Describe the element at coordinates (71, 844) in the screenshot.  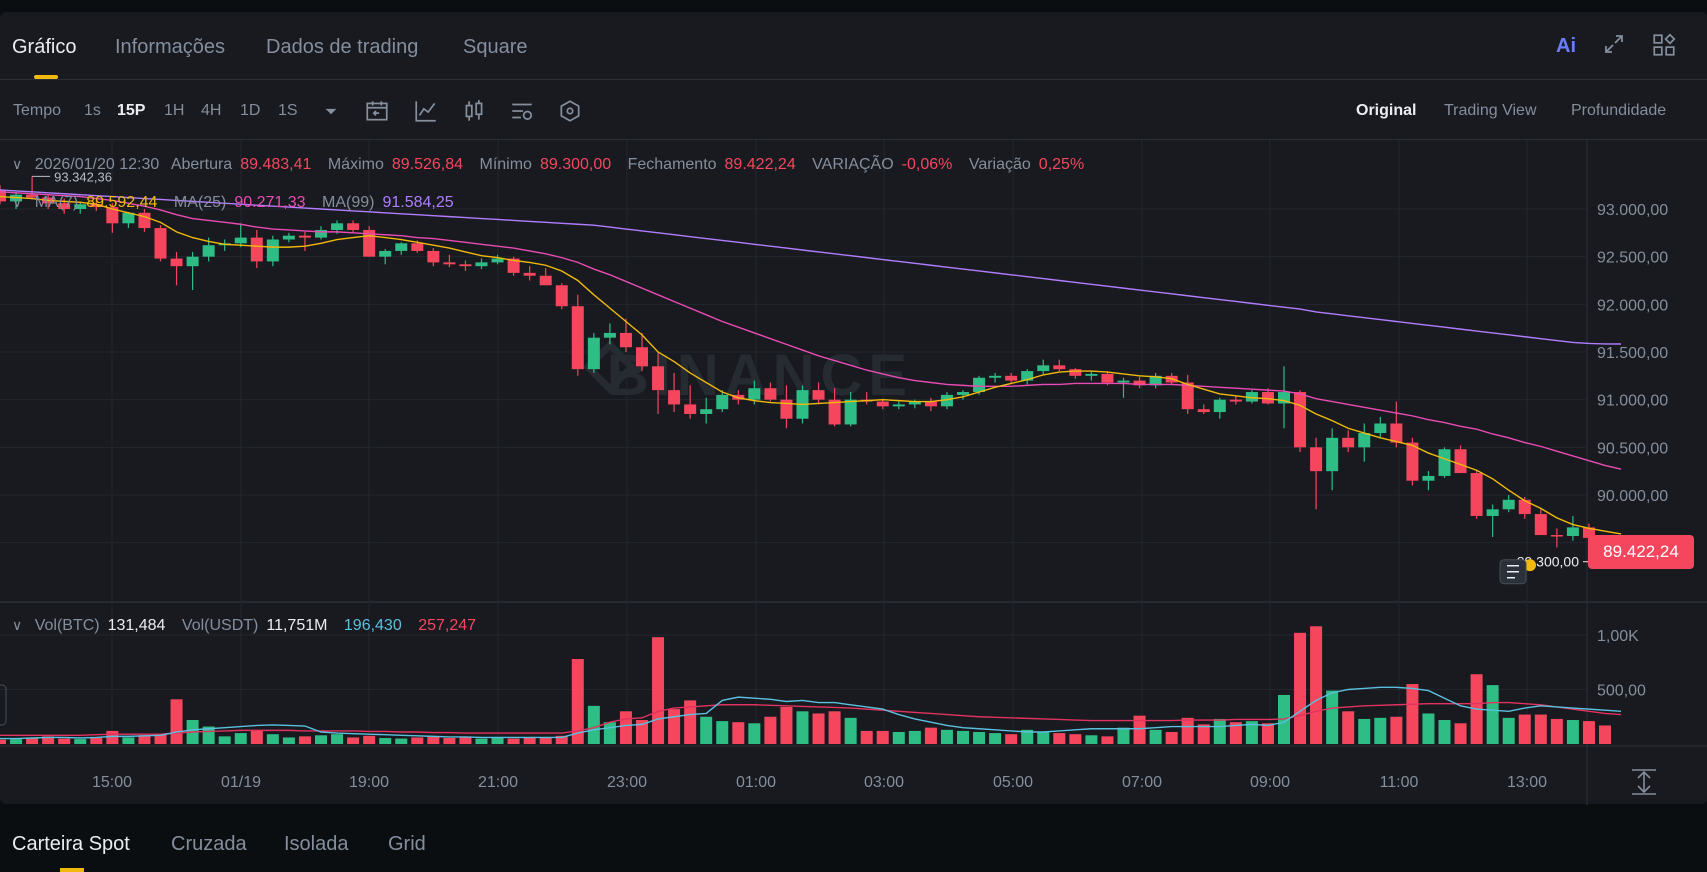
I see `tab-carteira-spot: Carteira Spot` at that location.